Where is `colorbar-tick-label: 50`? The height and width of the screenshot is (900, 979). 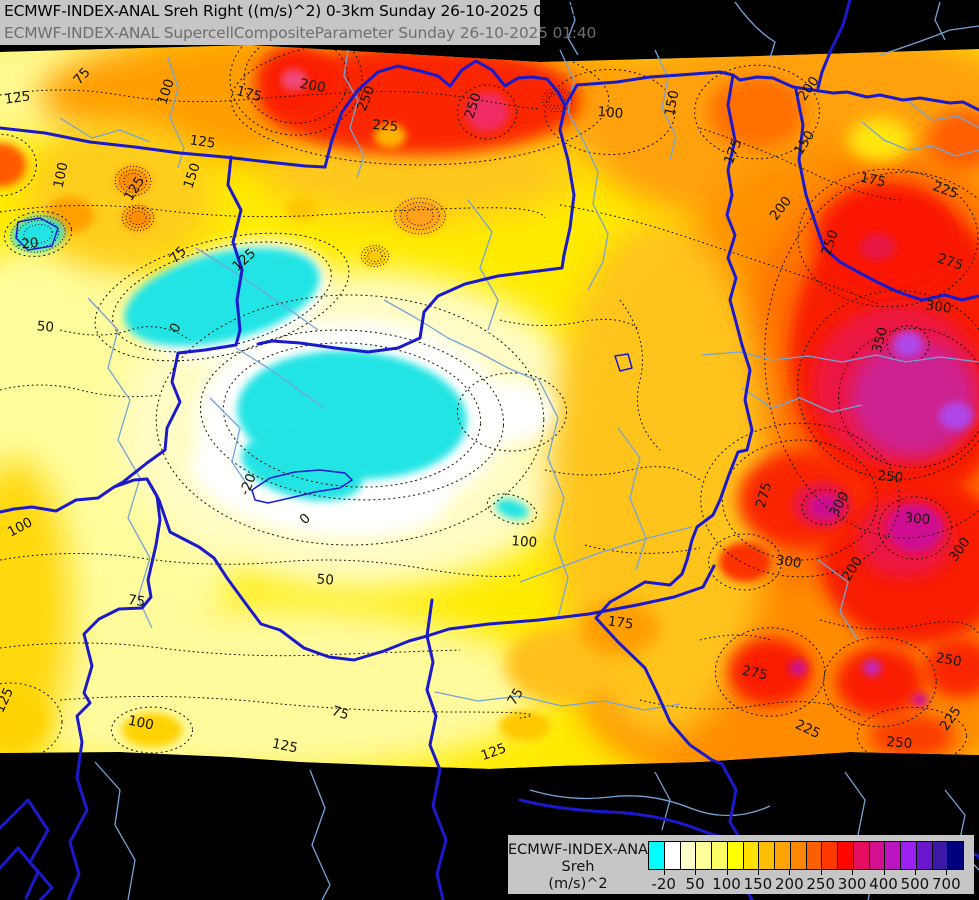 colorbar-tick-label: 50 is located at coordinates (695, 884).